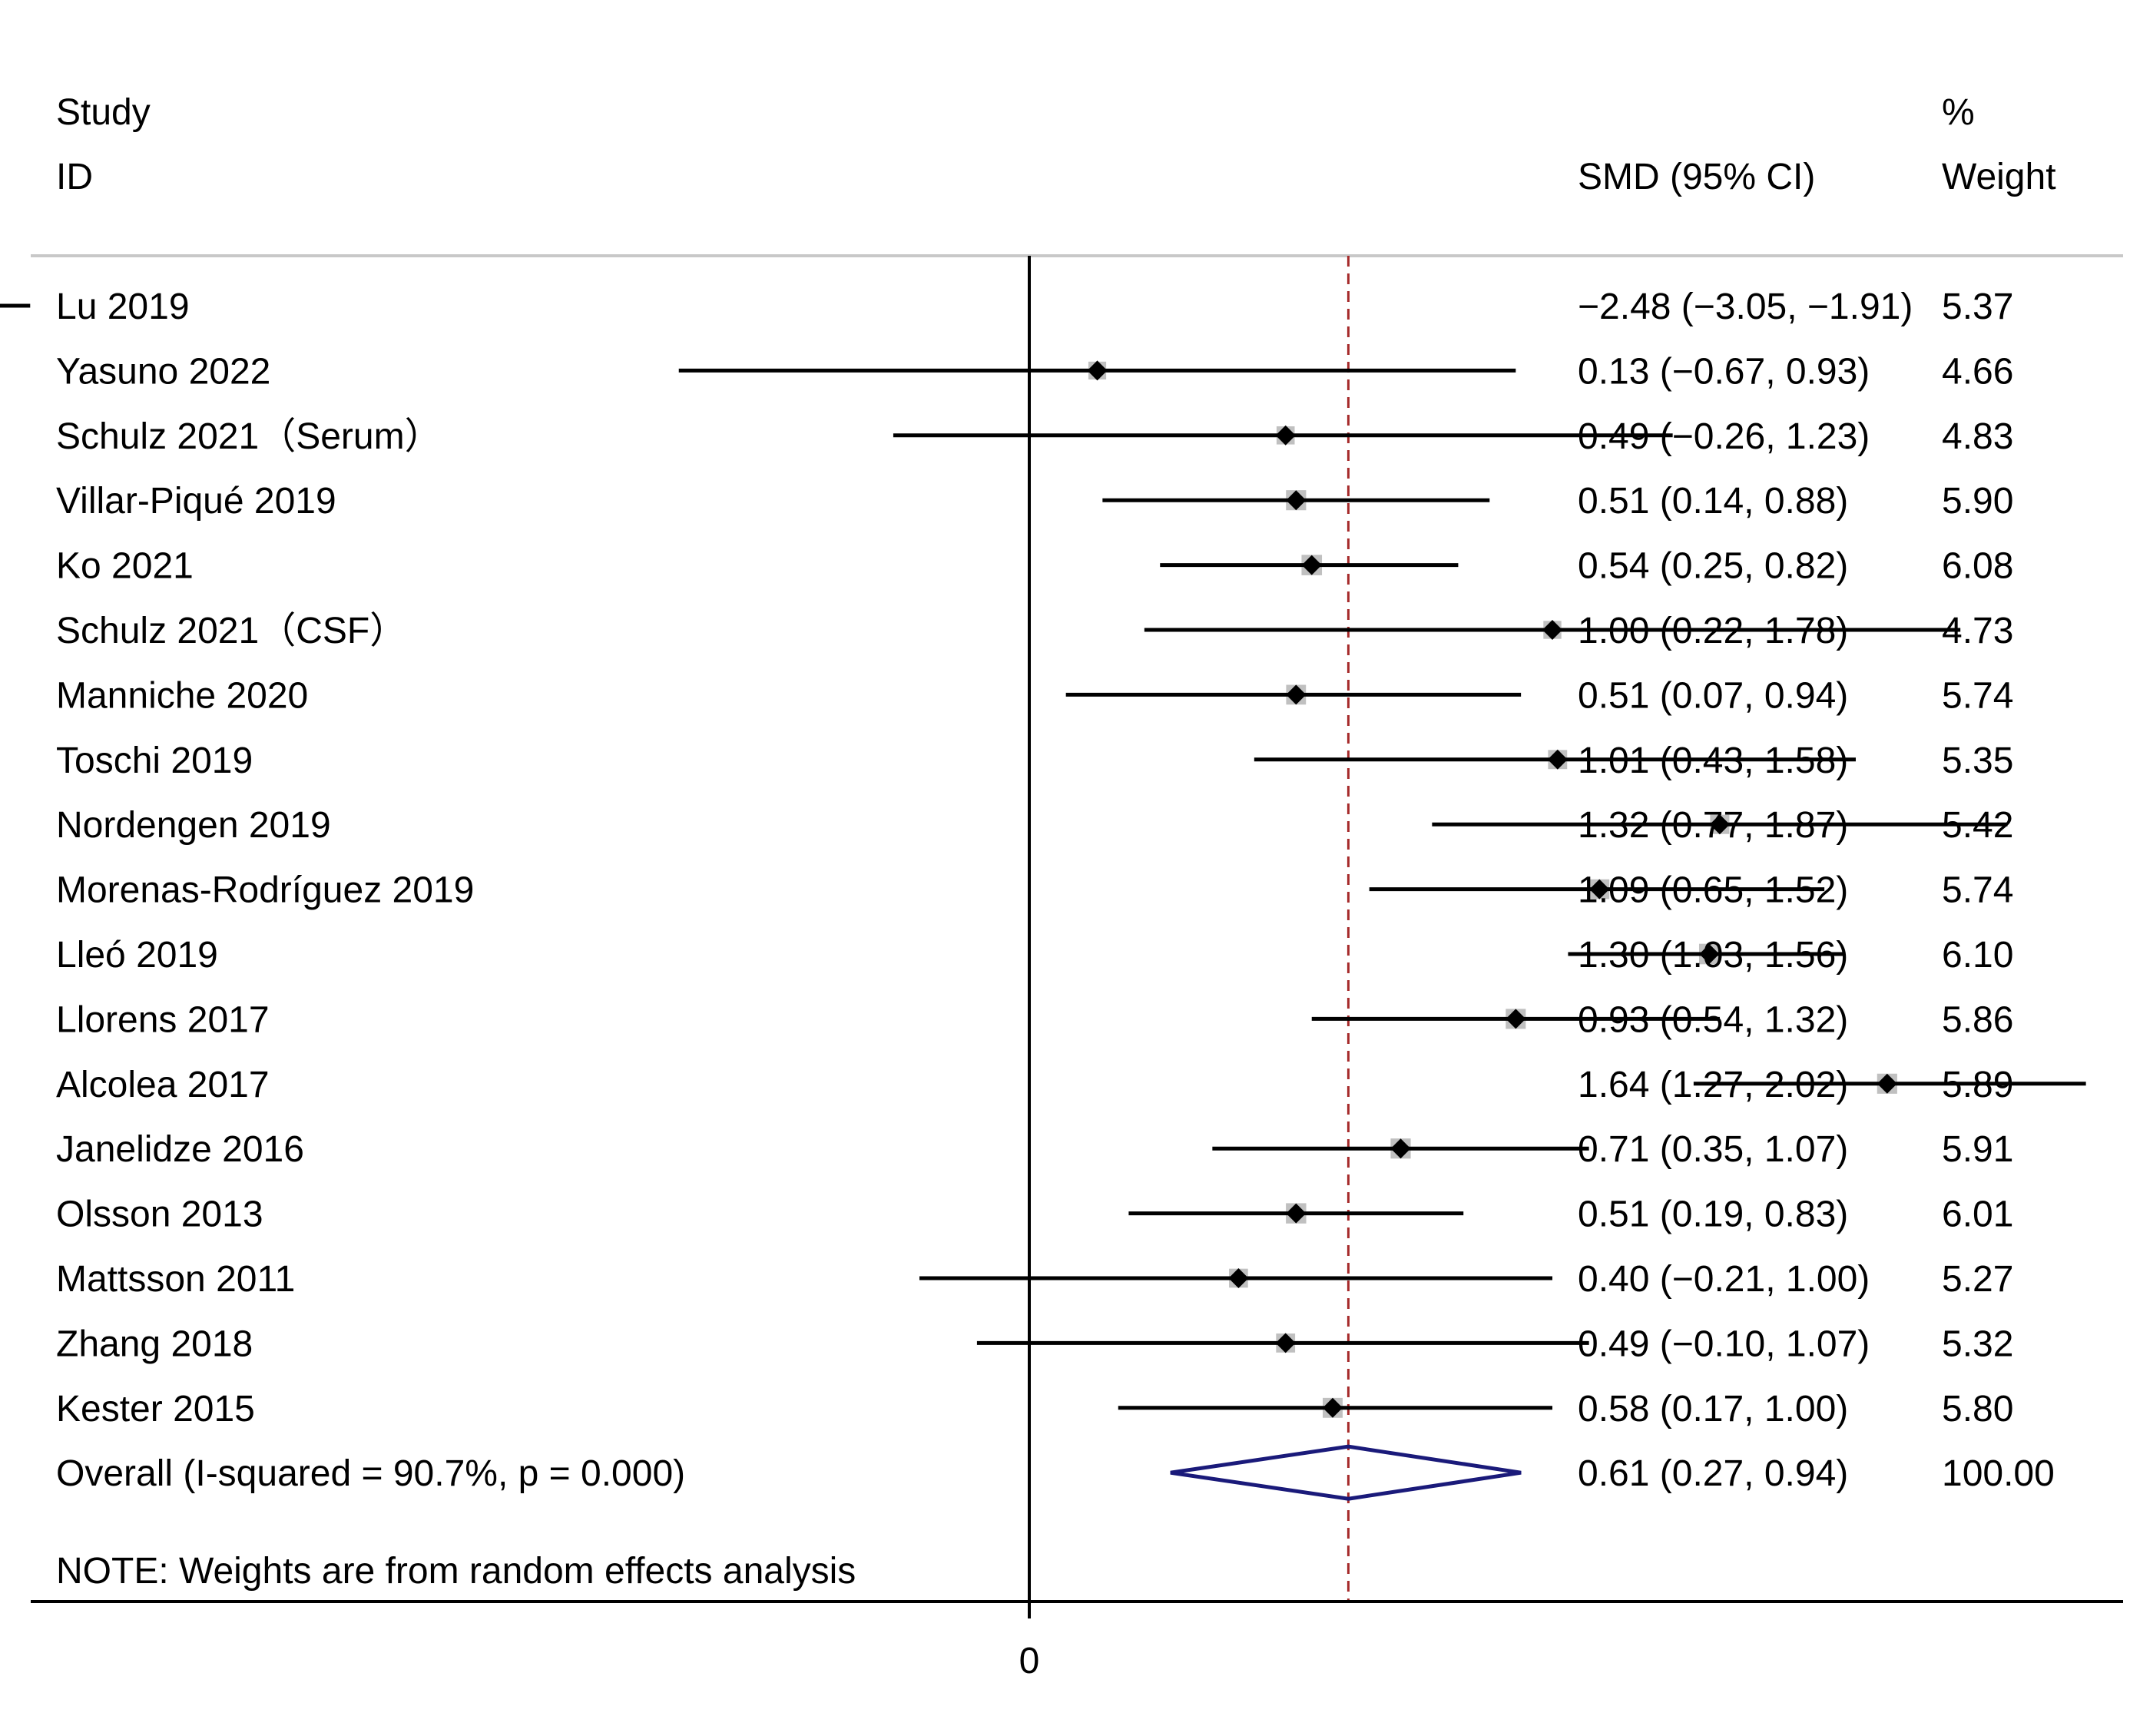 This screenshot has width=2130, height=1736. I want to click on weight-value: 6.10, so click(1977, 956).